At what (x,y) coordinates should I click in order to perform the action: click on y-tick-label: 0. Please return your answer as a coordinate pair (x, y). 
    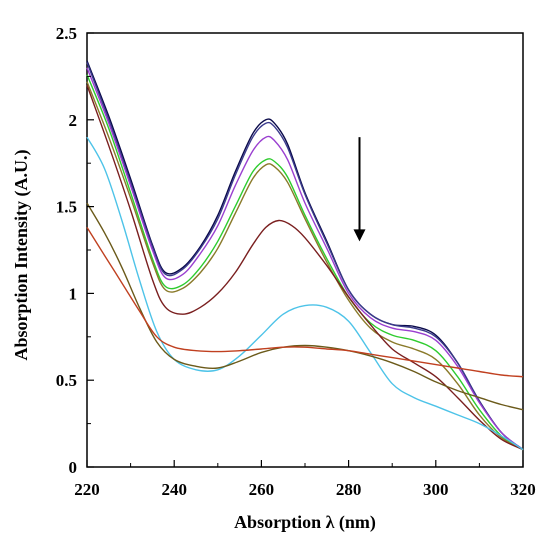
    Looking at the image, I should click on (73, 467).